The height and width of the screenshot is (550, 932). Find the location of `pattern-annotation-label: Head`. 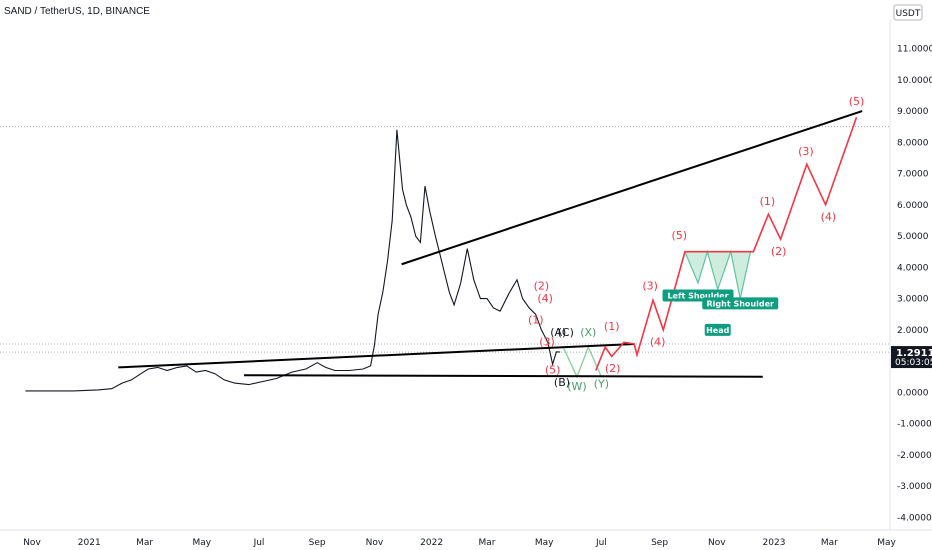

pattern-annotation-label: Head is located at coordinates (718, 330).